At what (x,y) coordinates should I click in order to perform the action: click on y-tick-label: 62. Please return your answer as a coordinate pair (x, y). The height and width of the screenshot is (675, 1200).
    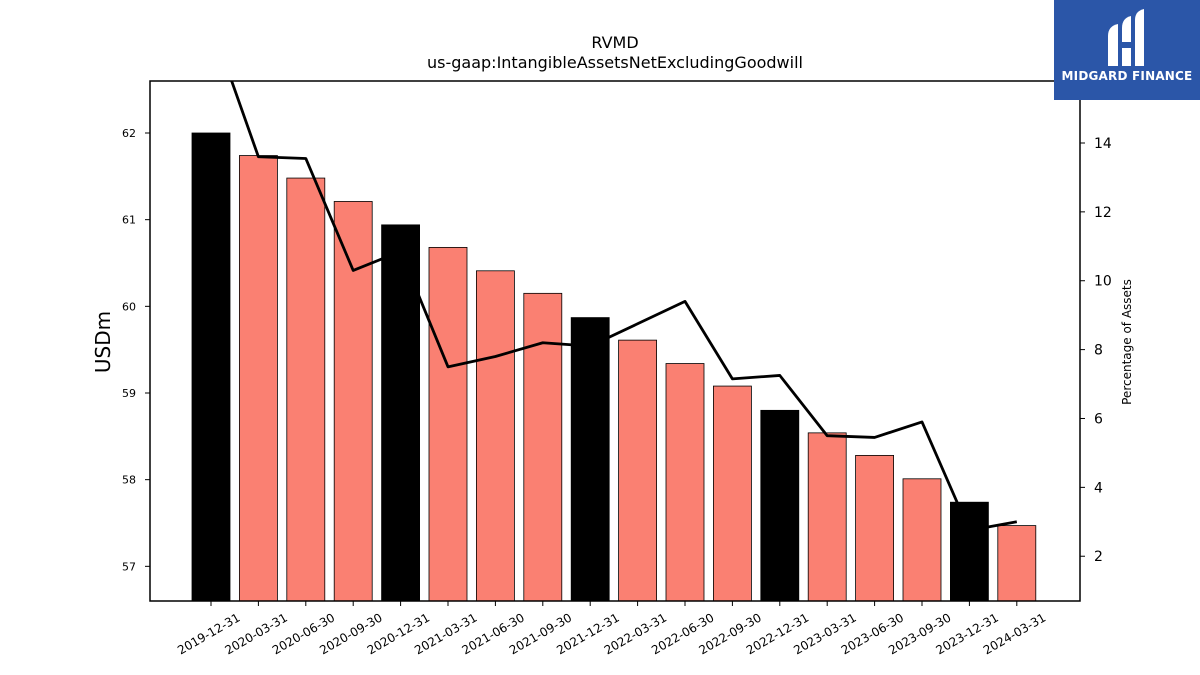
    Looking at the image, I should click on (129, 133).